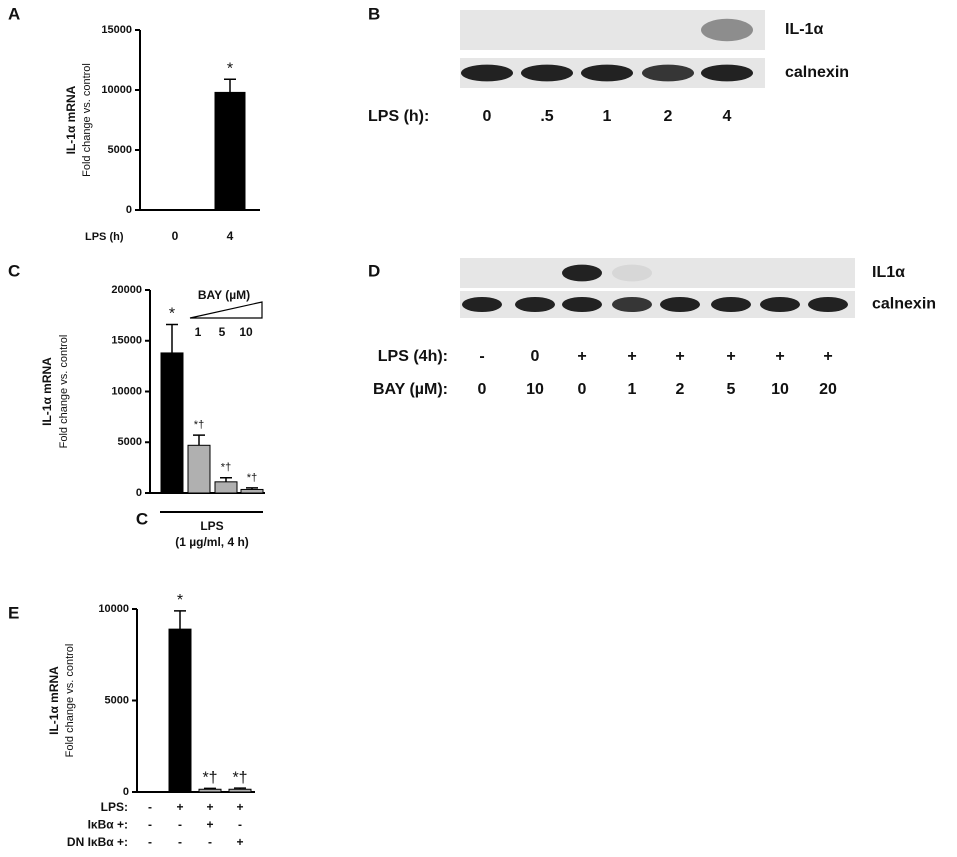 The image size is (957, 857). What do you see at coordinates (413, 356) in the screenshot?
I see `row-label: LPS (4h):` at bounding box center [413, 356].